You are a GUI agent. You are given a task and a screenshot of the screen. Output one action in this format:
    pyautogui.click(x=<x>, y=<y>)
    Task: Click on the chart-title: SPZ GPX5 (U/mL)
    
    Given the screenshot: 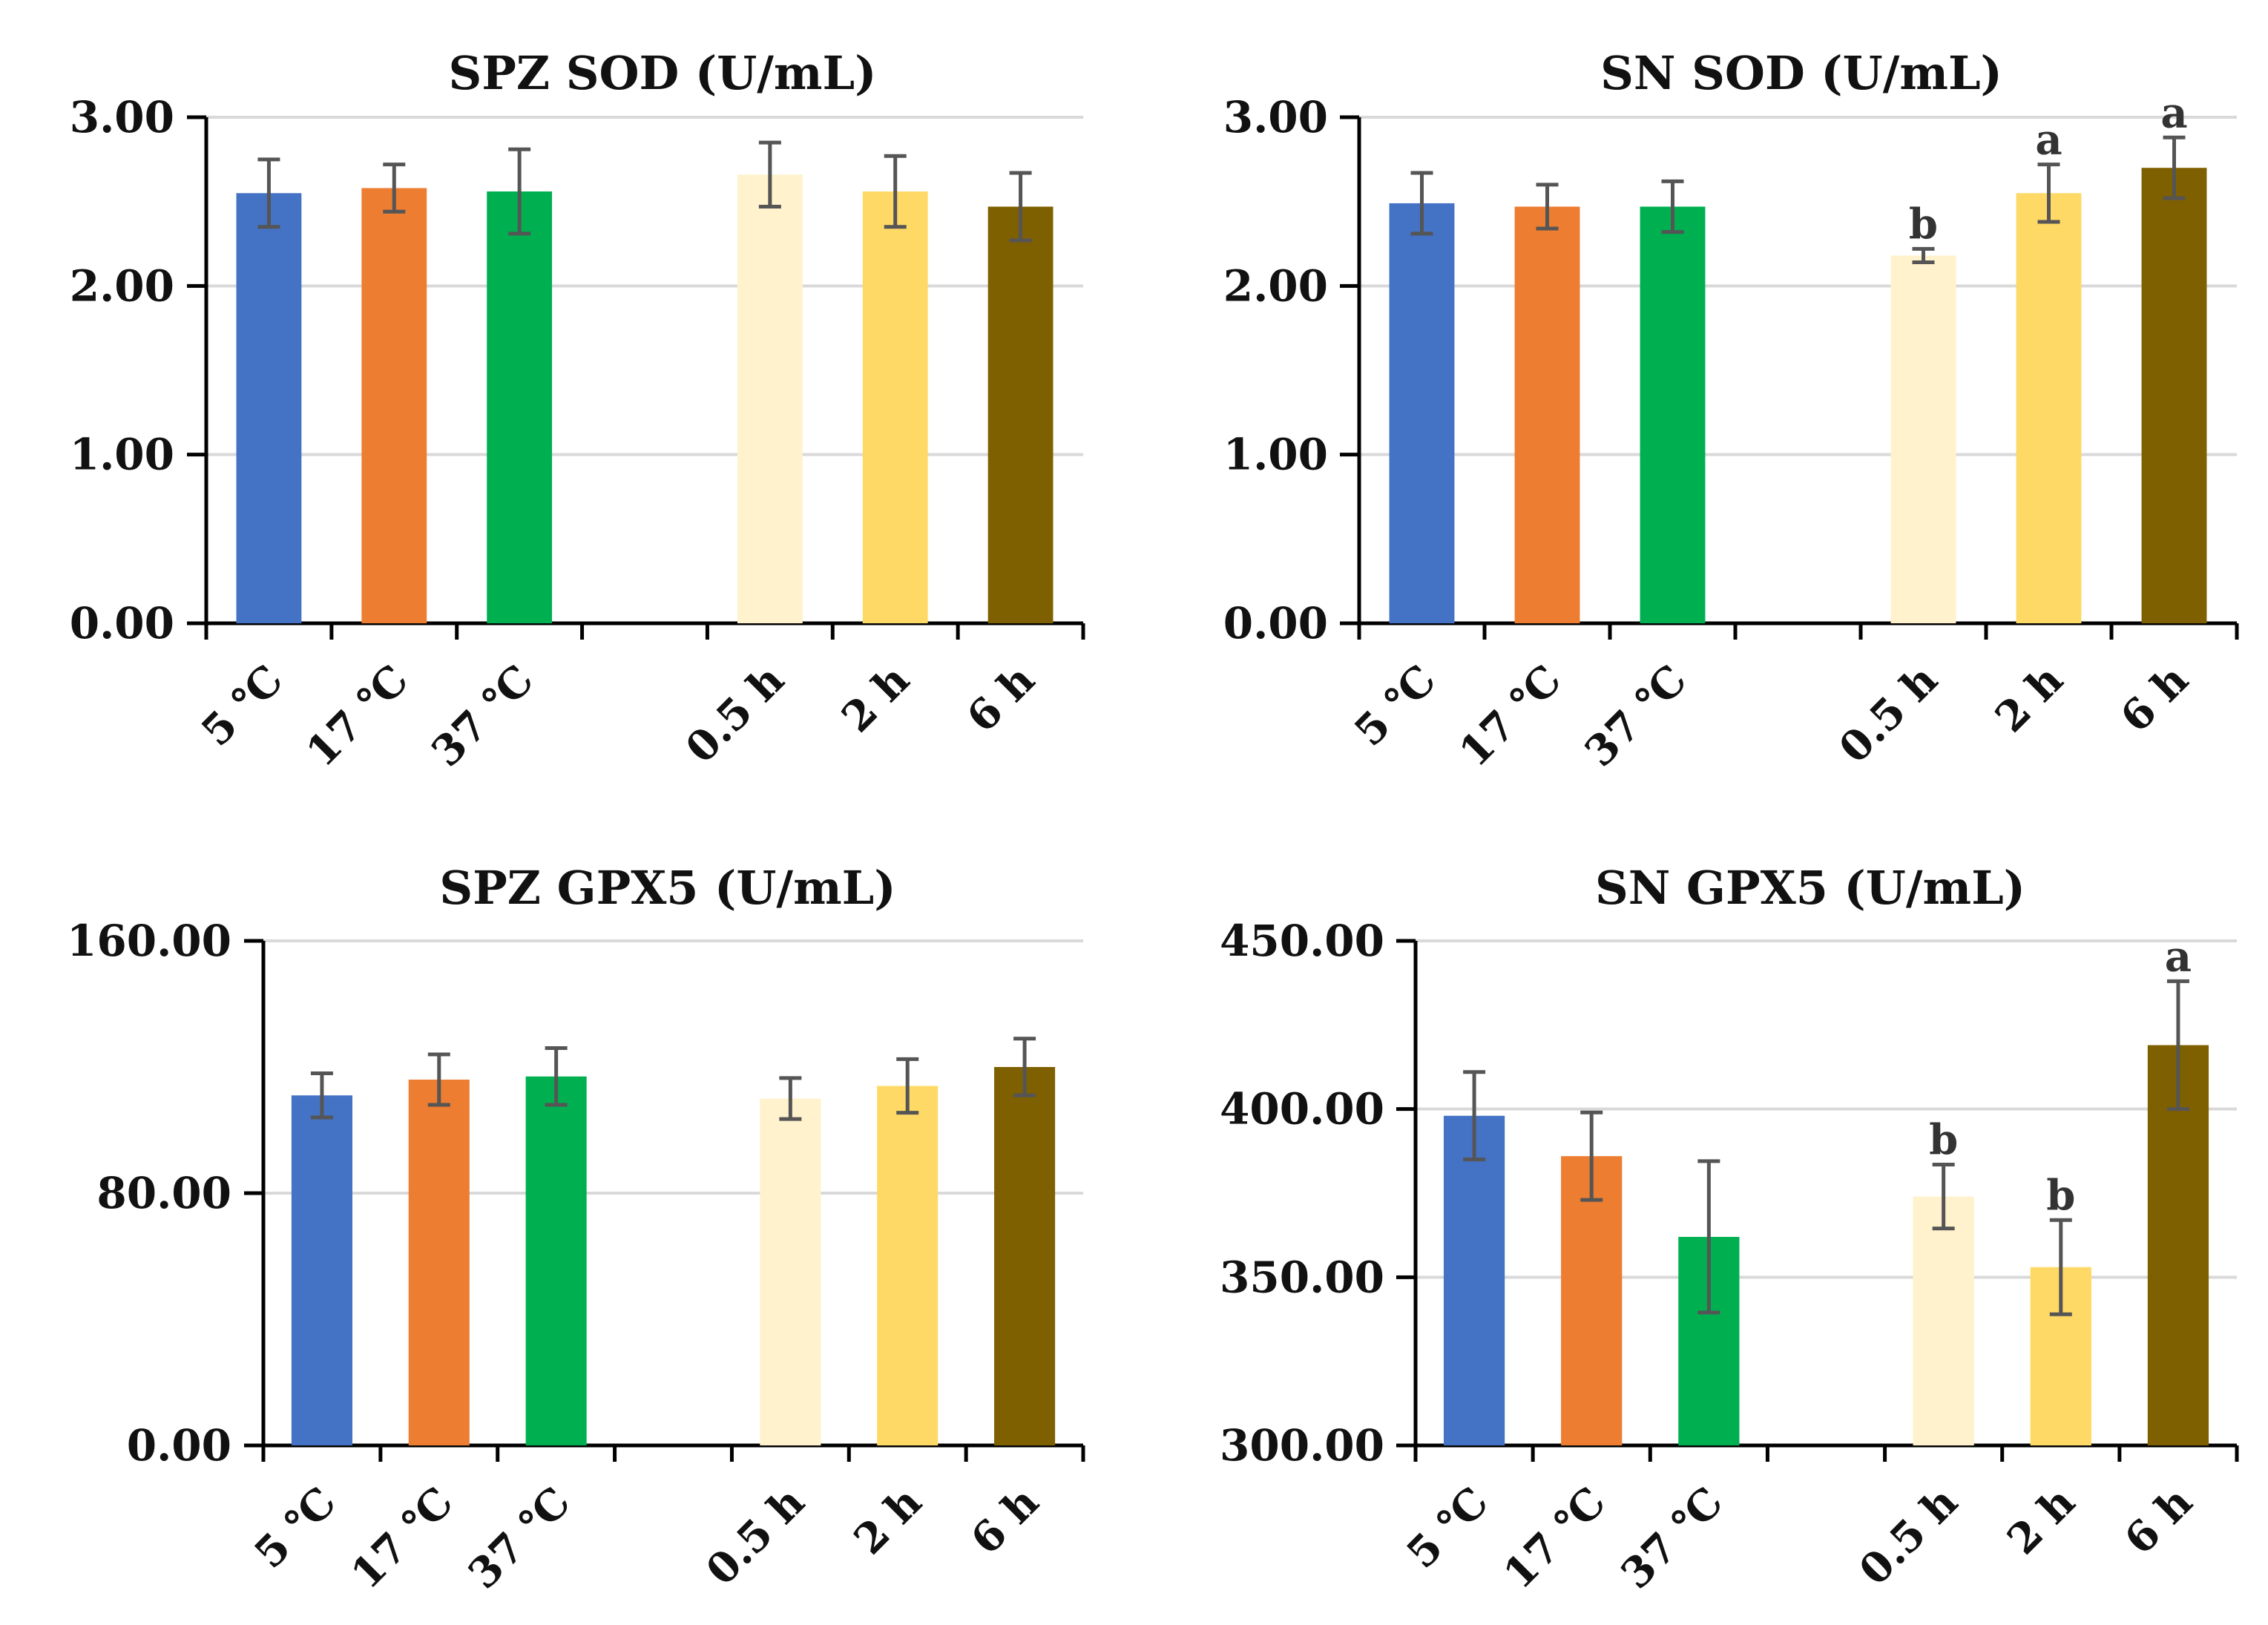 What is the action you would take?
    pyautogui.click(x=667, y=888)
    